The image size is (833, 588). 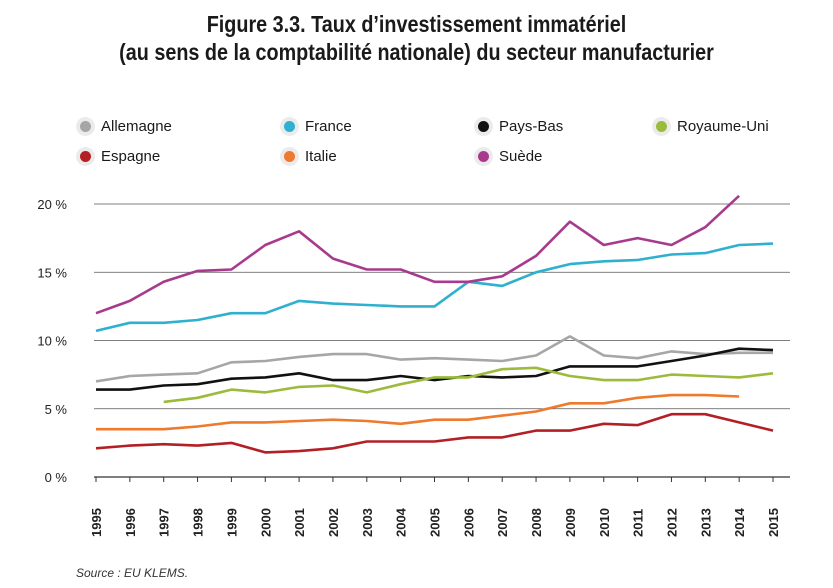 What do you see at coordinates (299, 522) in the screenshot?
I see `x-tick-label: 2001` at bounding box center [299, 522].